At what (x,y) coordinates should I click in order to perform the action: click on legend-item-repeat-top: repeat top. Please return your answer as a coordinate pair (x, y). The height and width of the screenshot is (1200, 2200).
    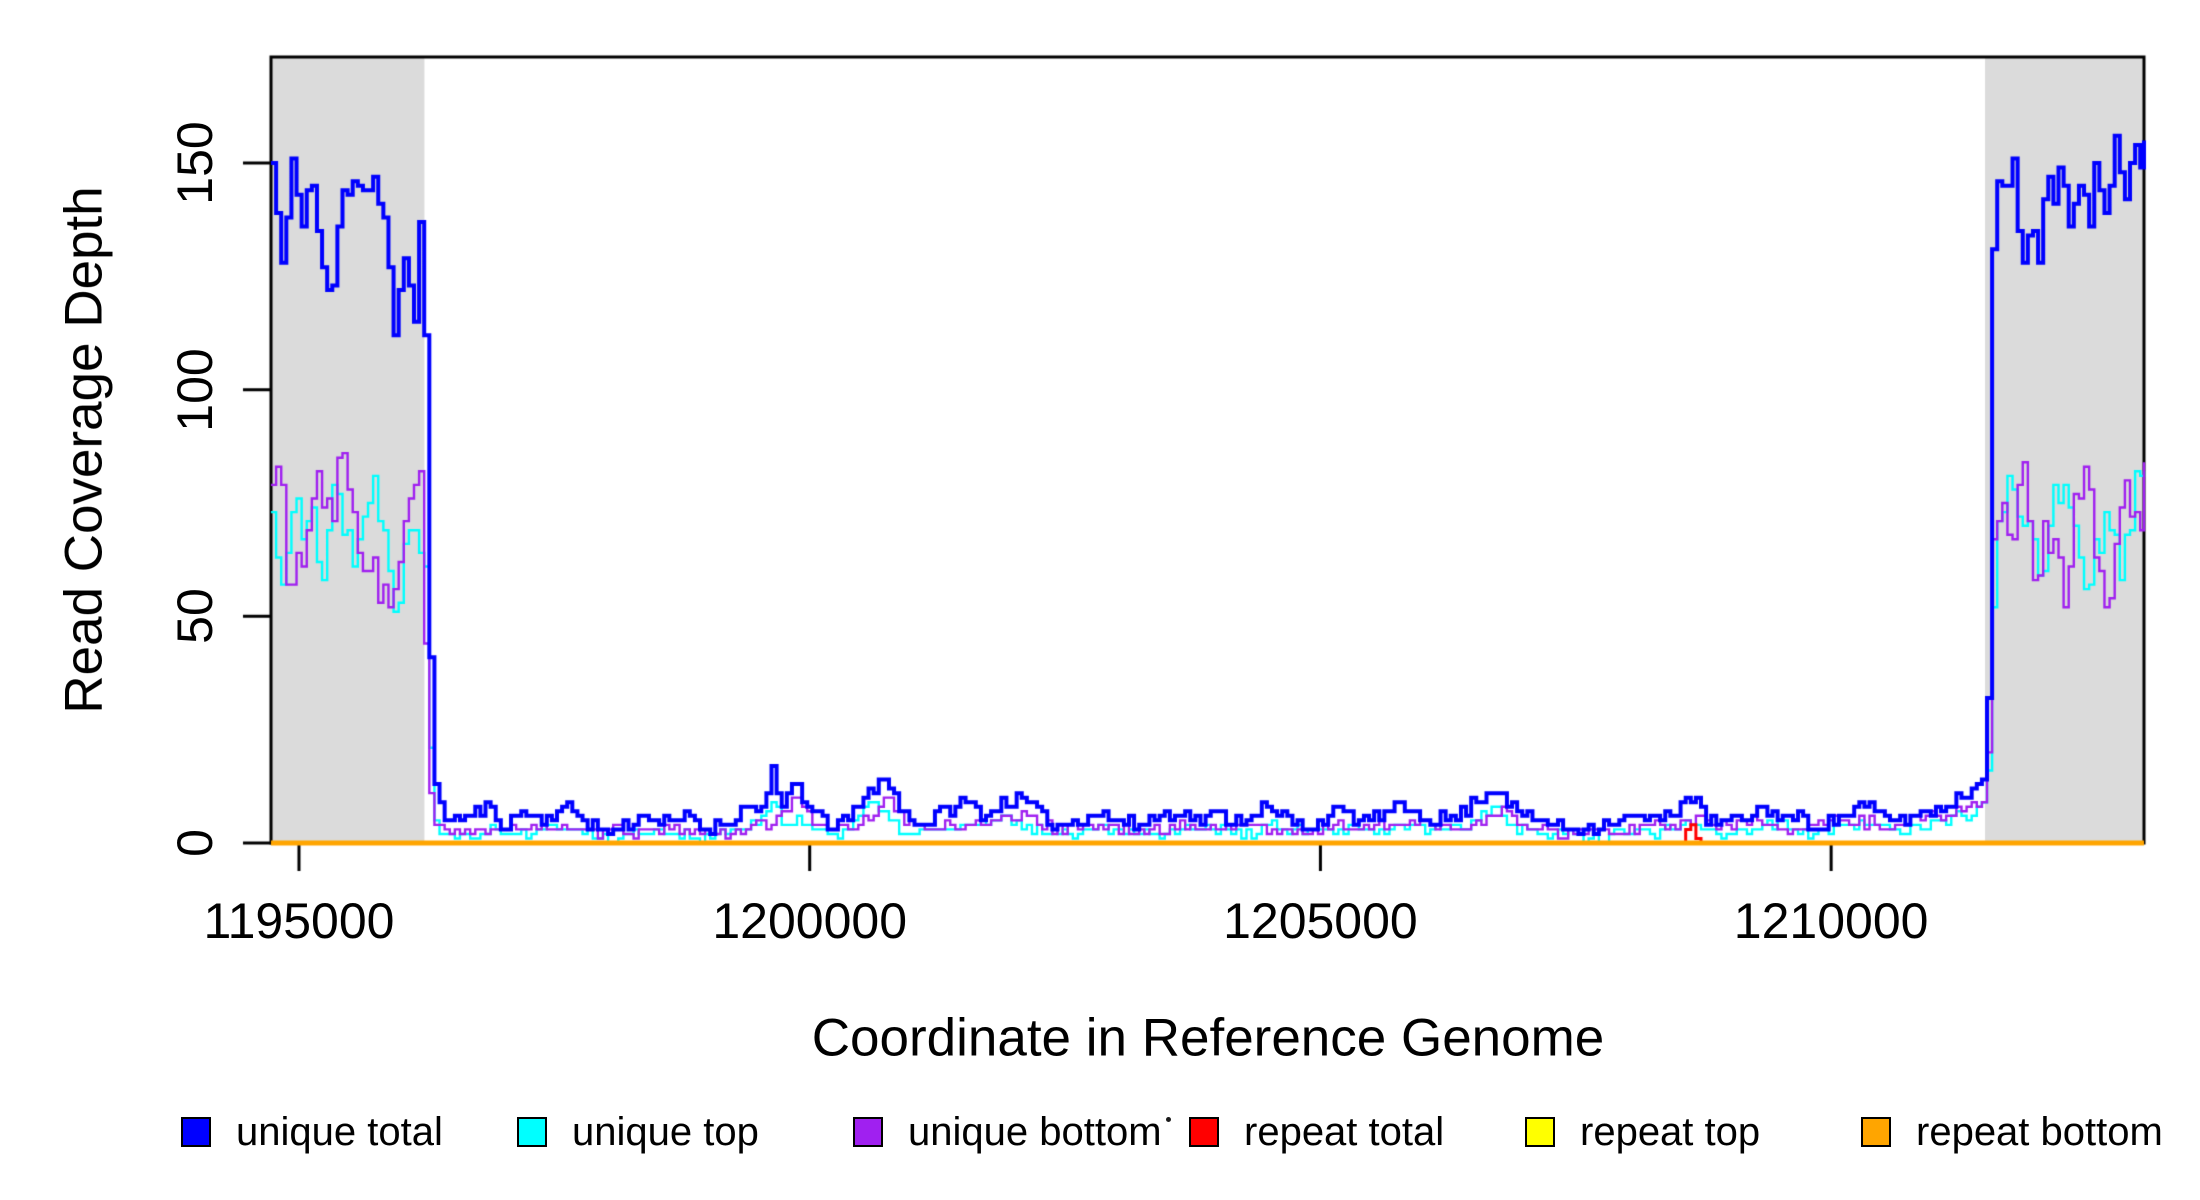
    Looking at the image, I should click on (1642, 1132).